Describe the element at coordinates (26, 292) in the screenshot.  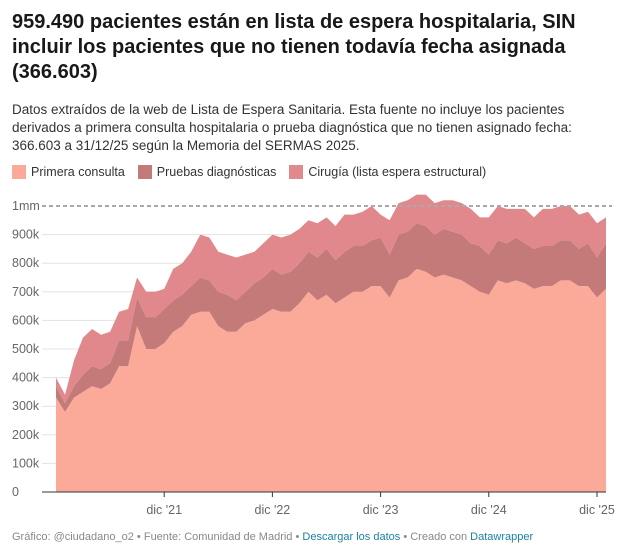
I see `y-tick-label: 700k` at that location.